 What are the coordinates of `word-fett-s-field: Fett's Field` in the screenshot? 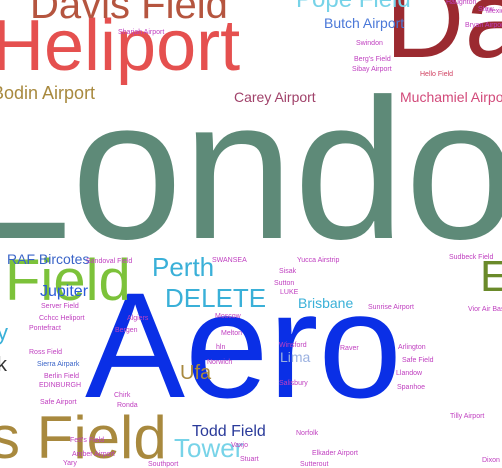 It's located at (87, 440).